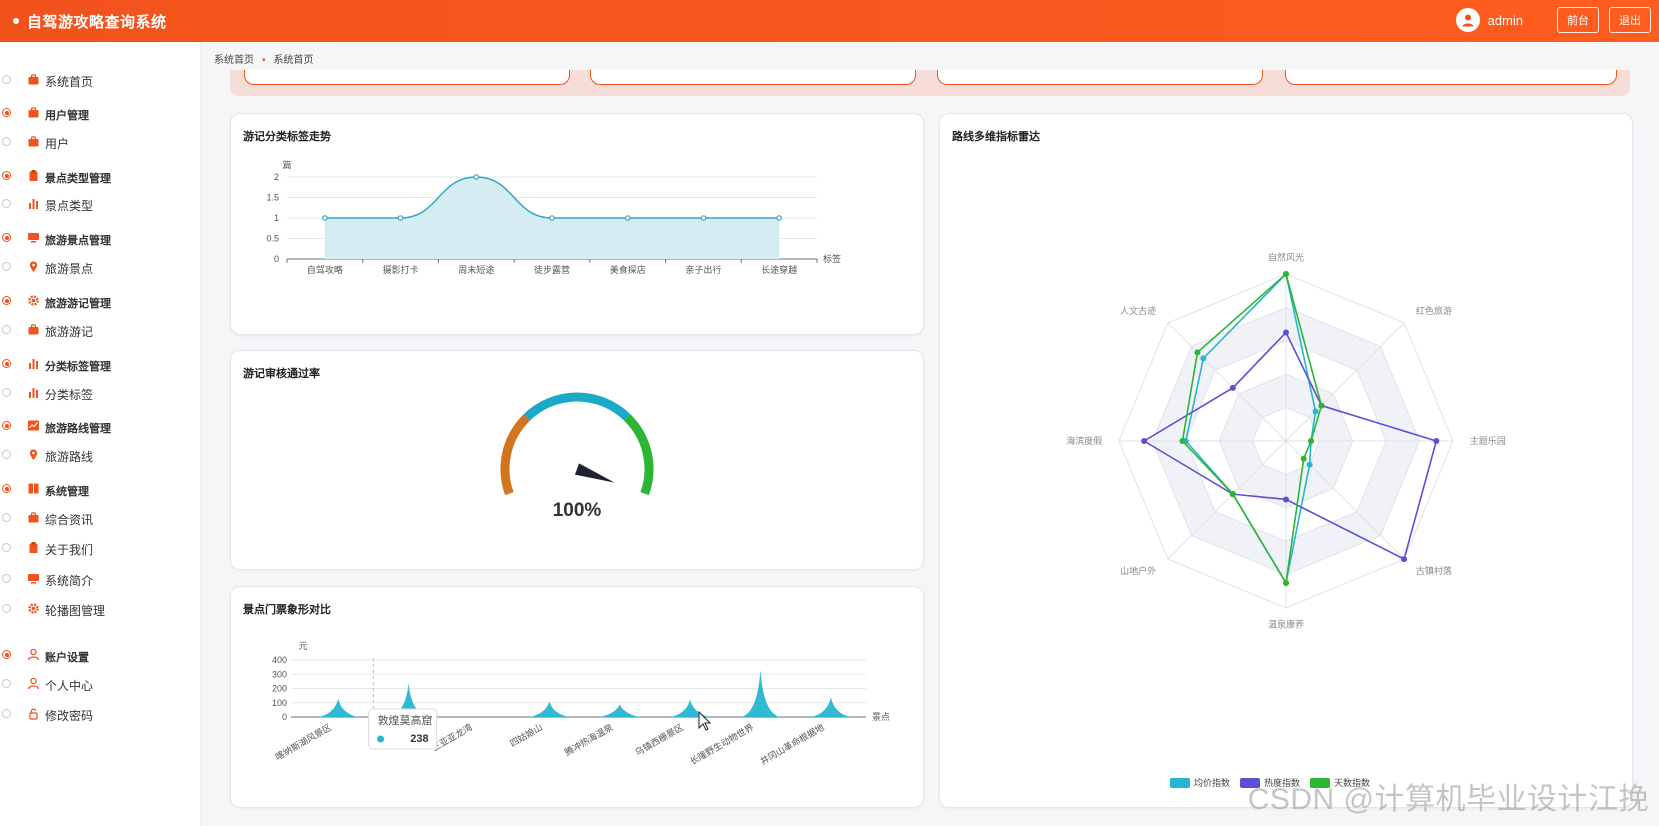 The height and width of the screenshot is (826, 1659). What do you see at coordinates (1630, 20) in the screenshot?
I see `logout-button: 退出` at bounding box center [1630, 20].